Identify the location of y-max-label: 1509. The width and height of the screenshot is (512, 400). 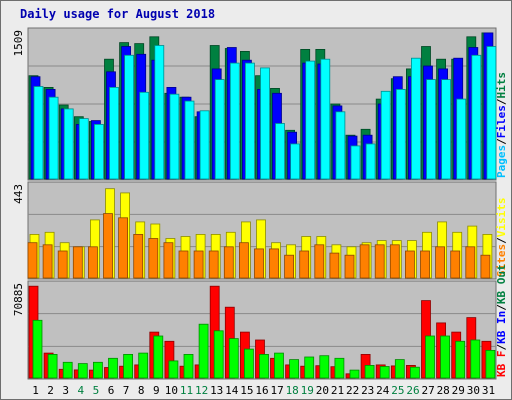
(18, 43).